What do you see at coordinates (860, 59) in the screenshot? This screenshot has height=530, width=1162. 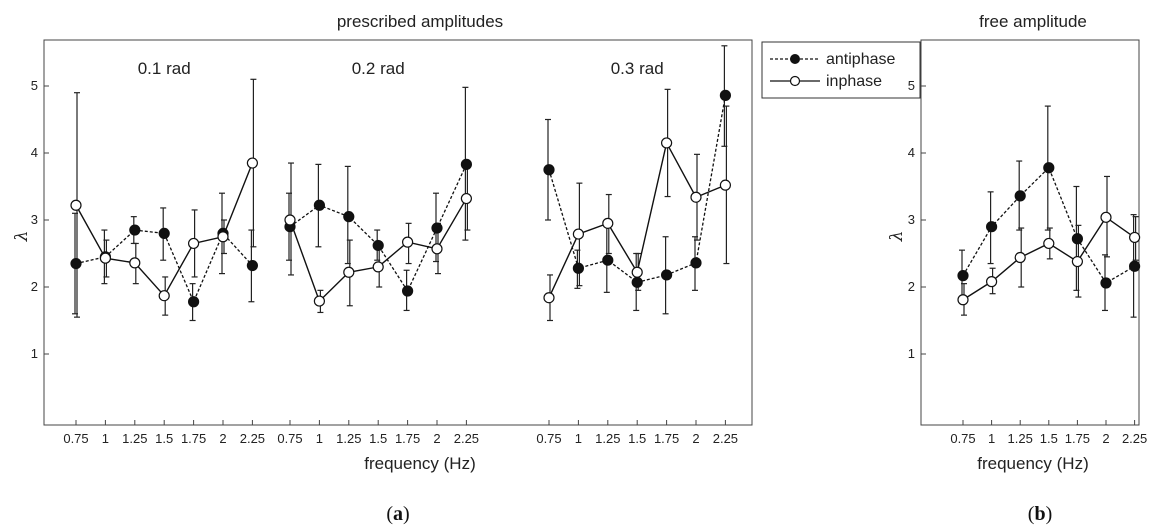 I see `legend-antiphase-label: antiphase` at bounding box center [860, 59].